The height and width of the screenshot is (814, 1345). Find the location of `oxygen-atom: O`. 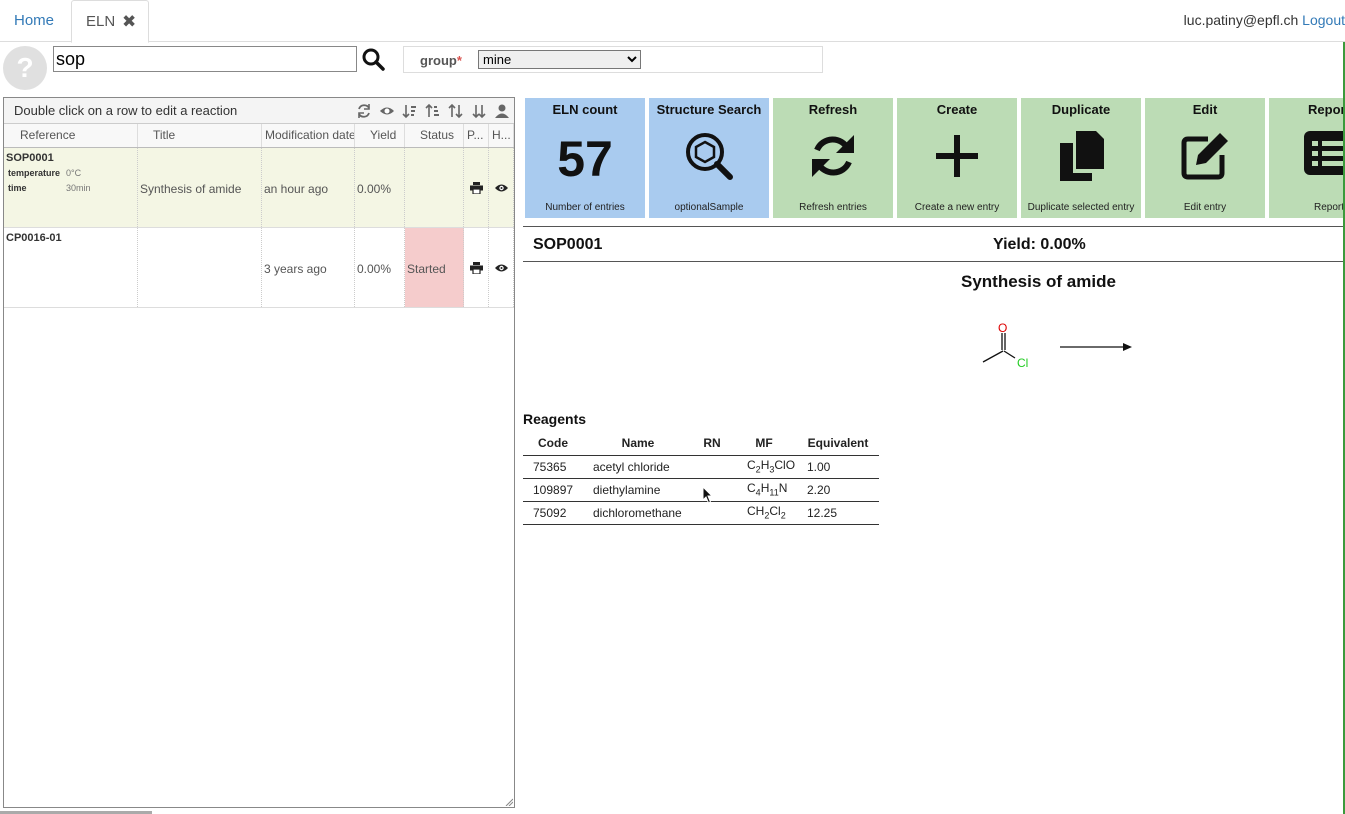

oxygen-atom: O is located at coordinates (1002, 328).